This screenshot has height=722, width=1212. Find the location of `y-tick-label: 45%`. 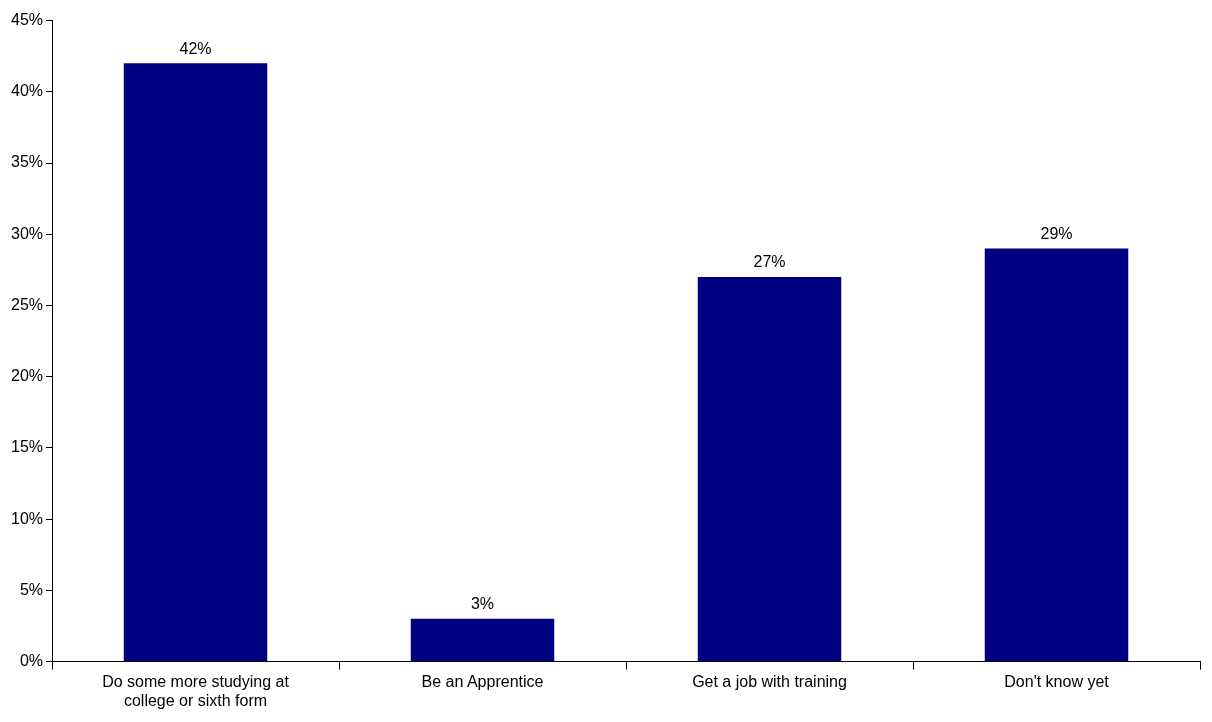

y-tick-label: 45% is located at coordinates (27, 20).